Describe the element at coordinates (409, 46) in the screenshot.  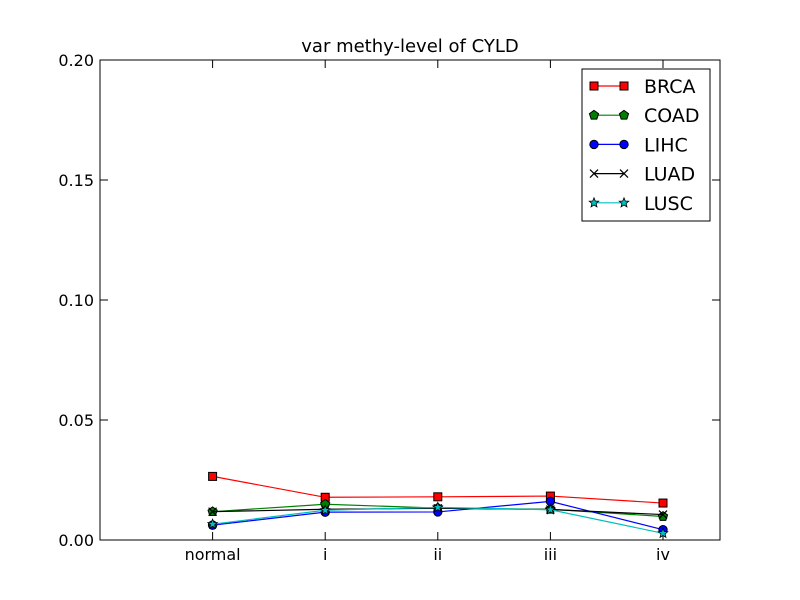
I see `chart-title: var methy-level of CYLD` at that location.